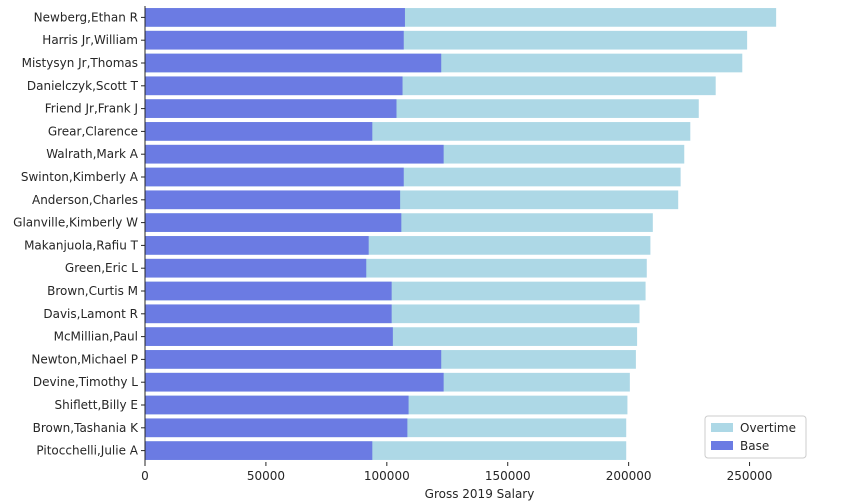  Describe the element at coordinates (83, 86) in the screenshot. I see `y-tick-label: Danielczyk,Scott T` at that location.